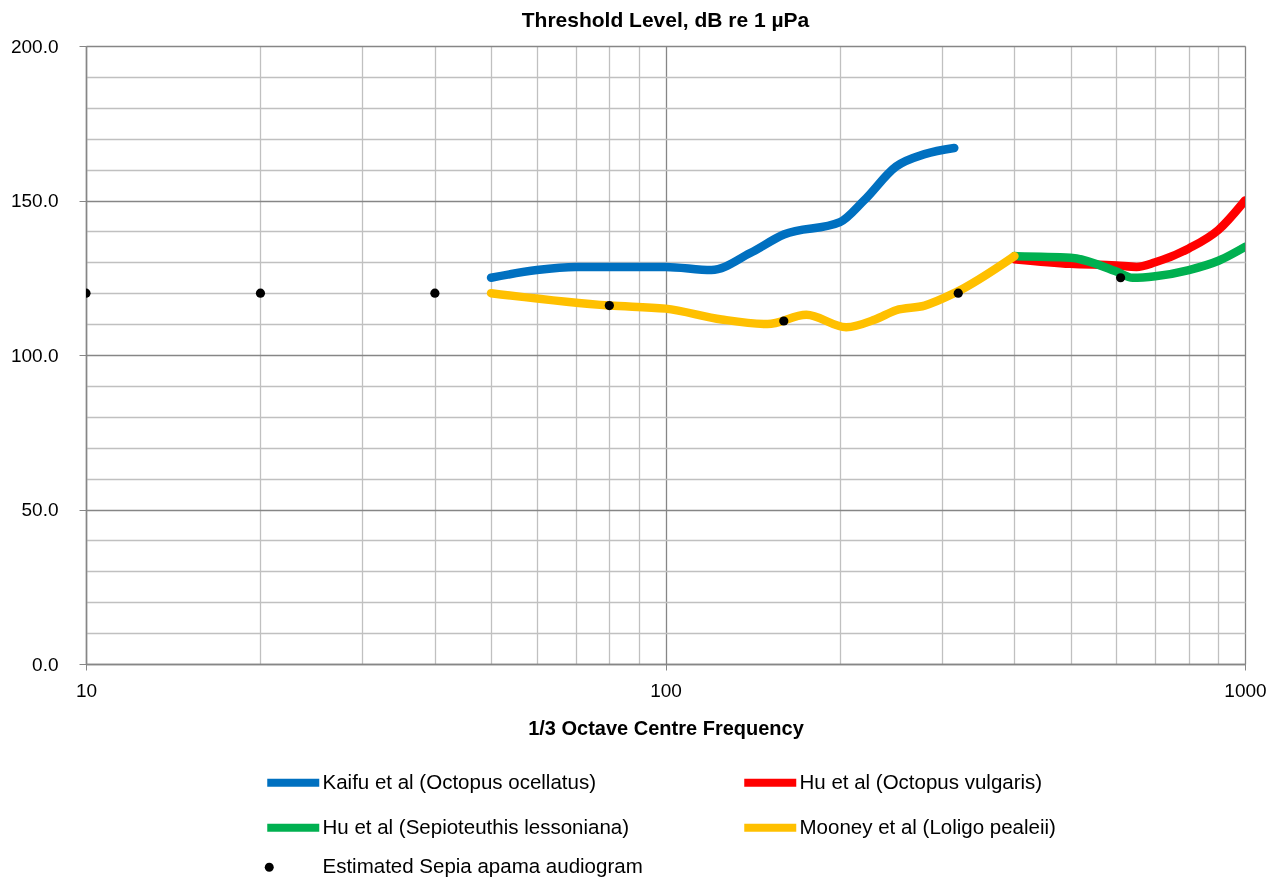 Image resolution: width=1276 pixels, height=887 pixels. What do you see at coordinates (666, 727) in the screenshot?
I see `x-axis-title: 1/3 Octave Centre Frequency` at bounding box center [666, 727].